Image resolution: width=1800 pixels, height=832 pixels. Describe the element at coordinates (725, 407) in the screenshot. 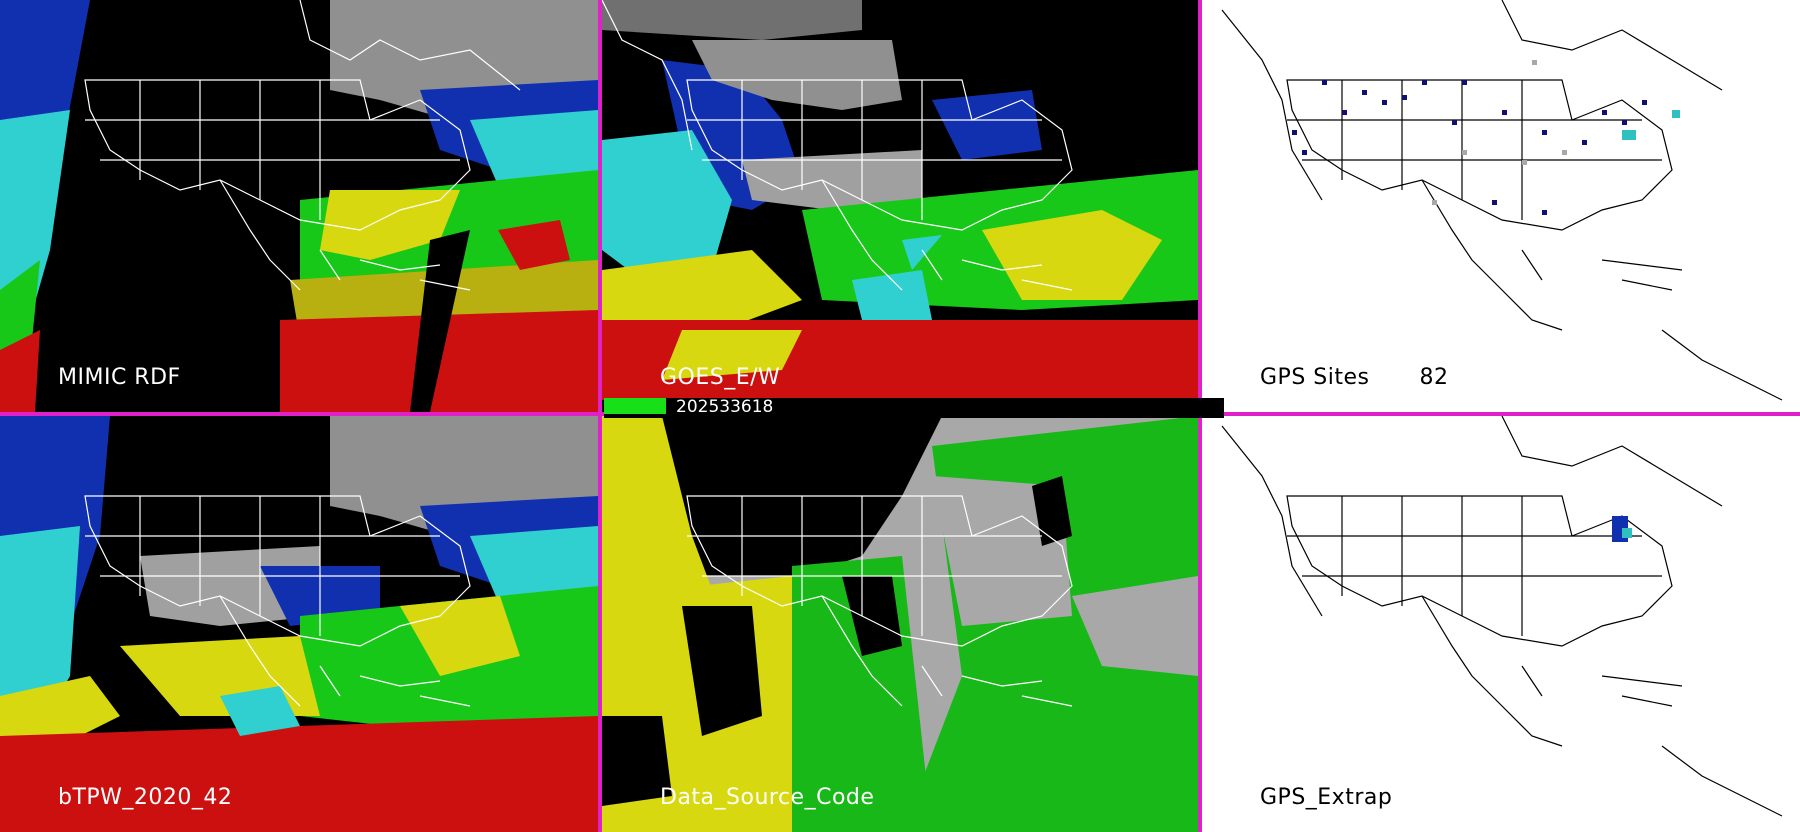

I see `timestamp: 202533618` at that location.